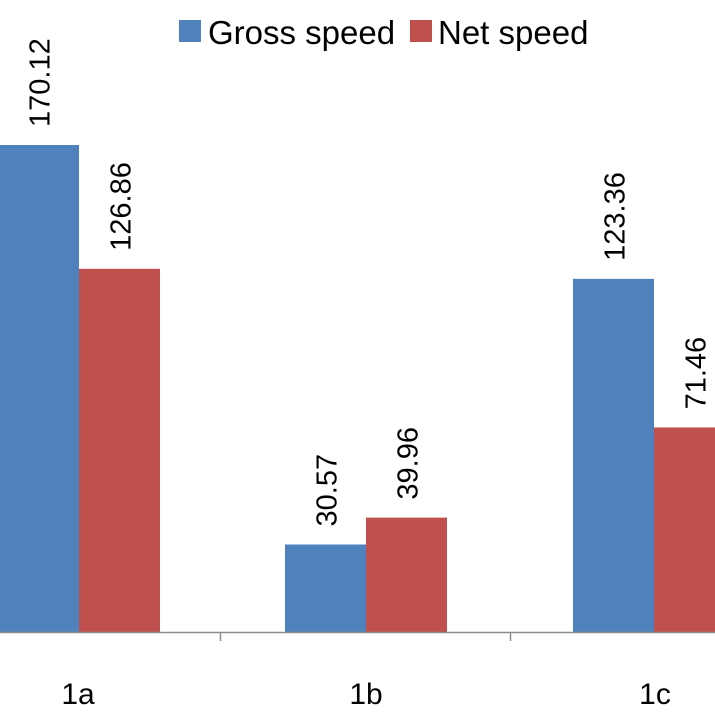 Image resolution: width=715 pixels, height=712 pixels. I want to click on bar-gross-speed-1a, so click(39, 388).